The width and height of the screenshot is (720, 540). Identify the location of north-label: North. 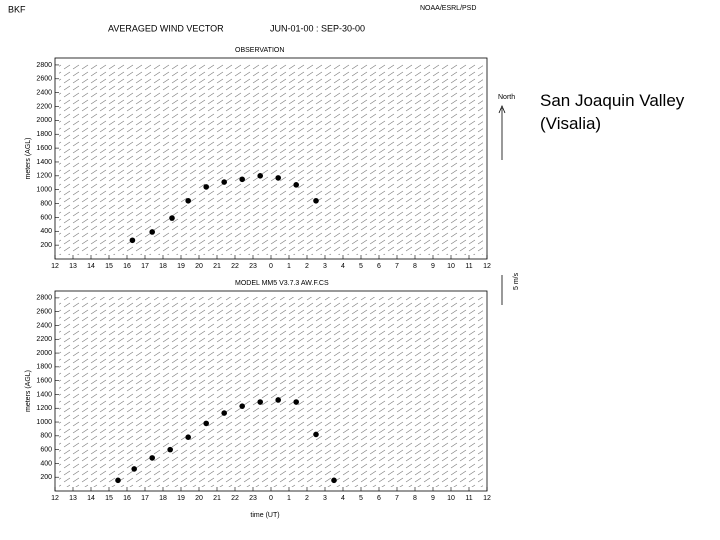
(506, 97).